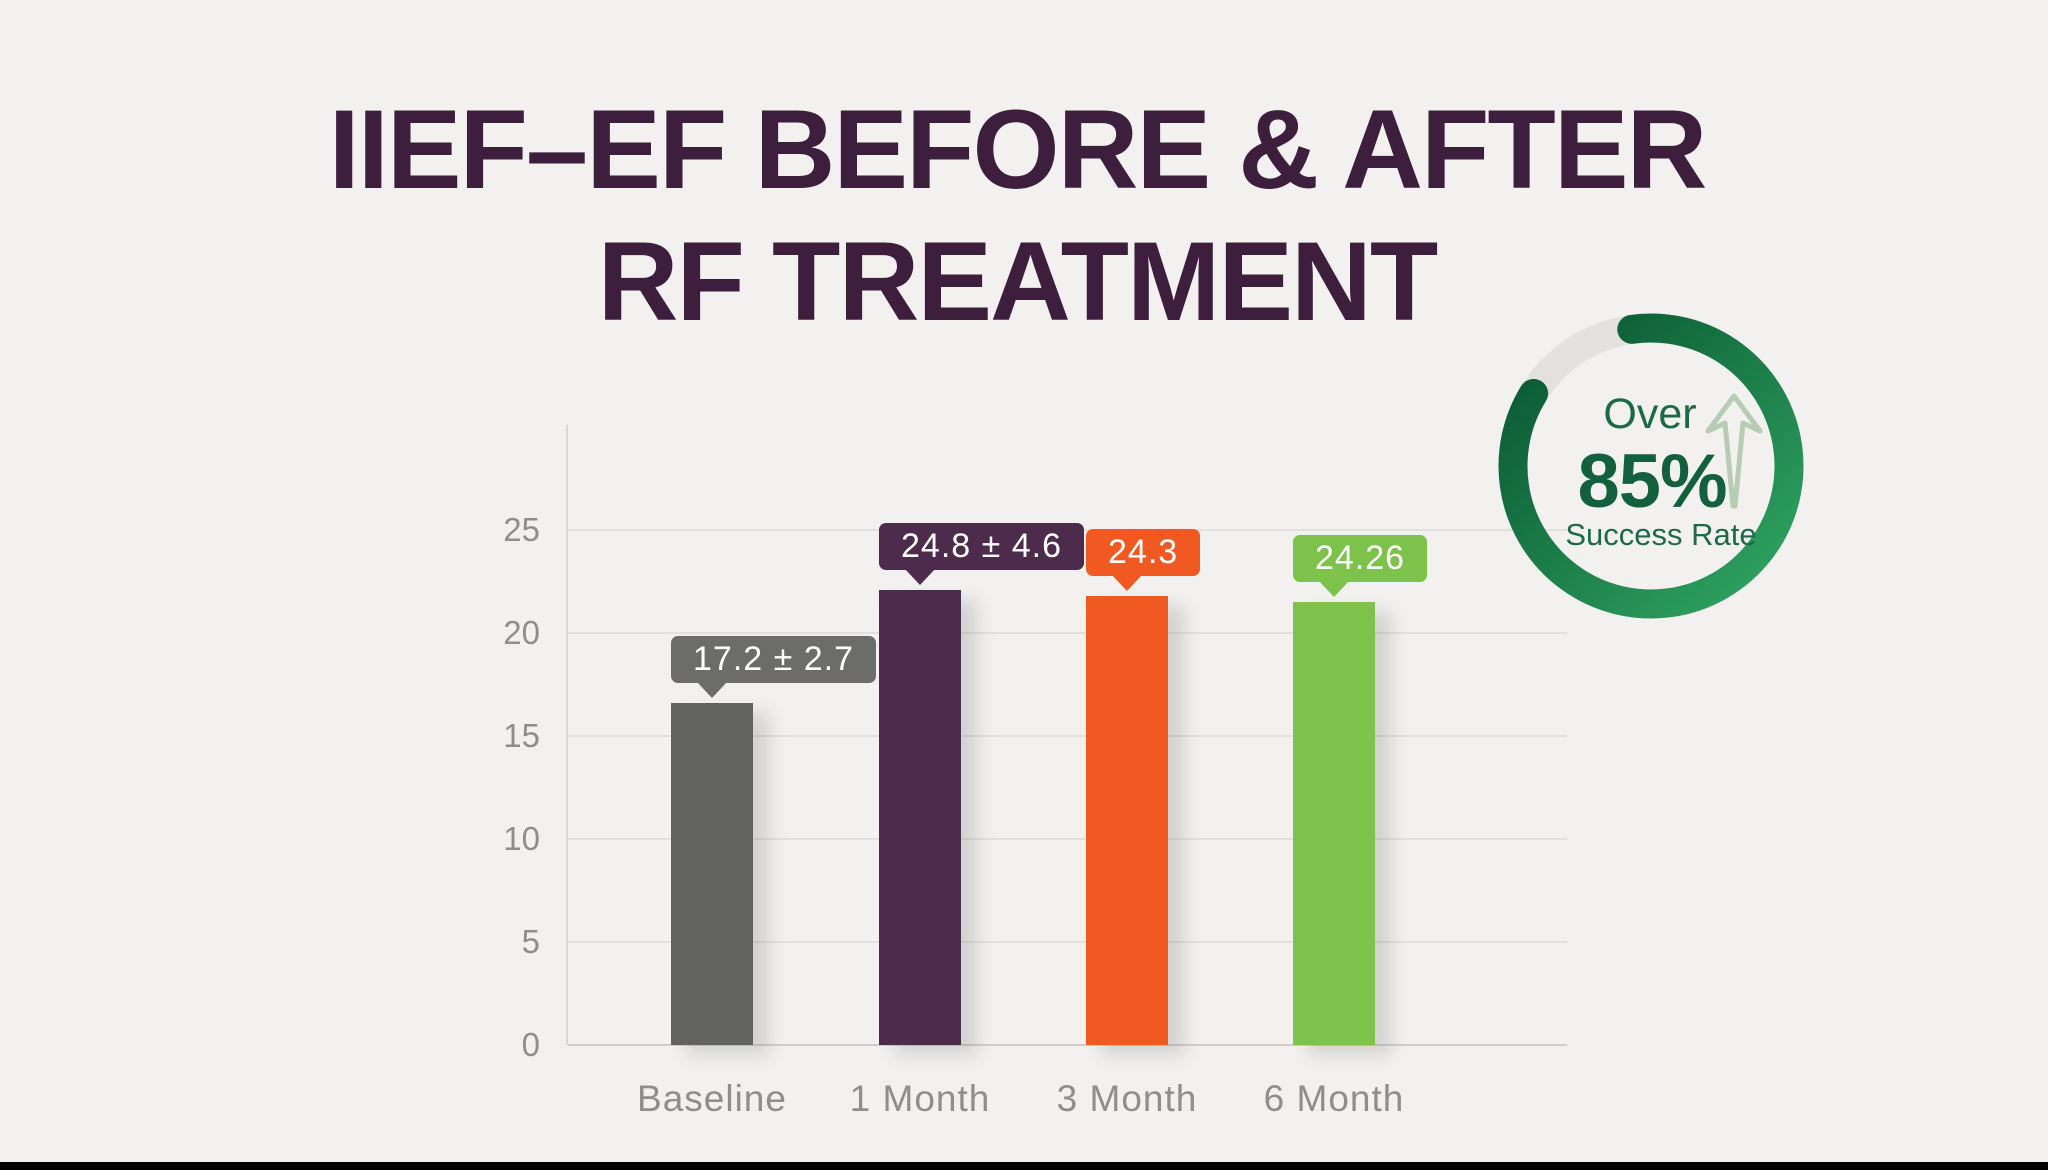 Image resolution: width=2048 pixels, height=1170 pixels. What do you see at coordinates (712, 690) in the screenshot?
I see `value-label-pointer-baseline` at bounding box center [712, 690].